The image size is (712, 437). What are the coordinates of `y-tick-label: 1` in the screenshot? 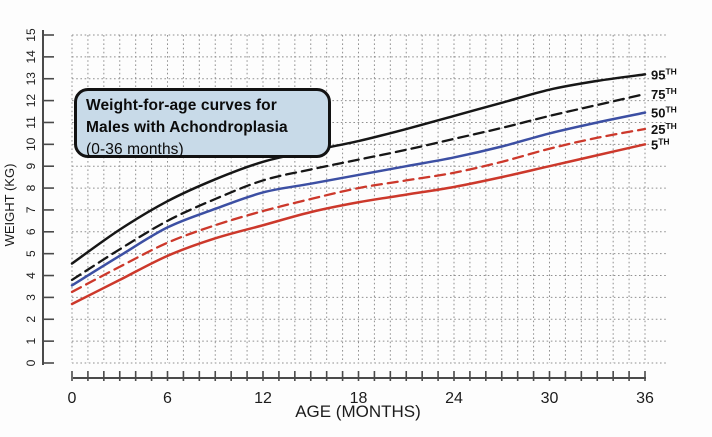 It's located at (31, 340).